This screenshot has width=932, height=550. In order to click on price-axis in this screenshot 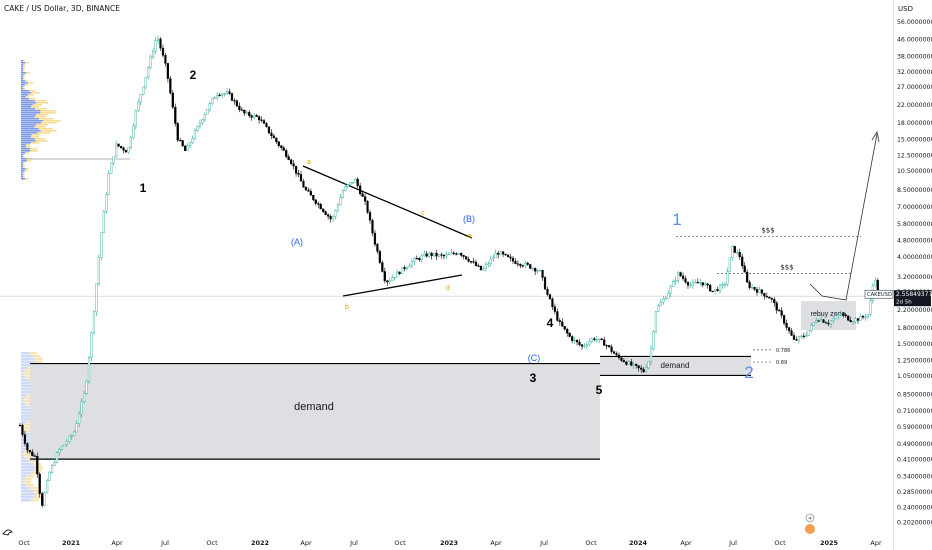, I will do `click(912, 275)`.